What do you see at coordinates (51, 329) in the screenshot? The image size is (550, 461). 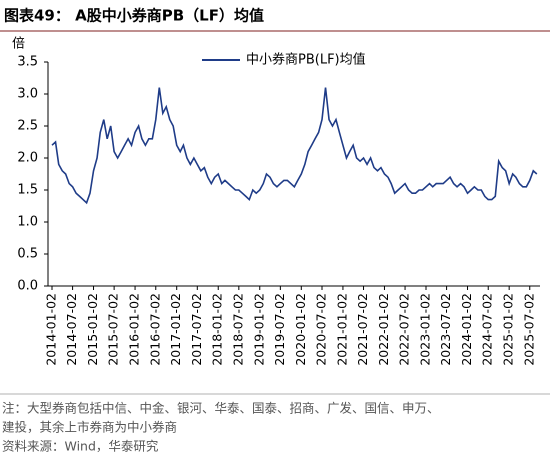 I see `x-tick-label: 2014-01-02` at bounding box center [51, 329].